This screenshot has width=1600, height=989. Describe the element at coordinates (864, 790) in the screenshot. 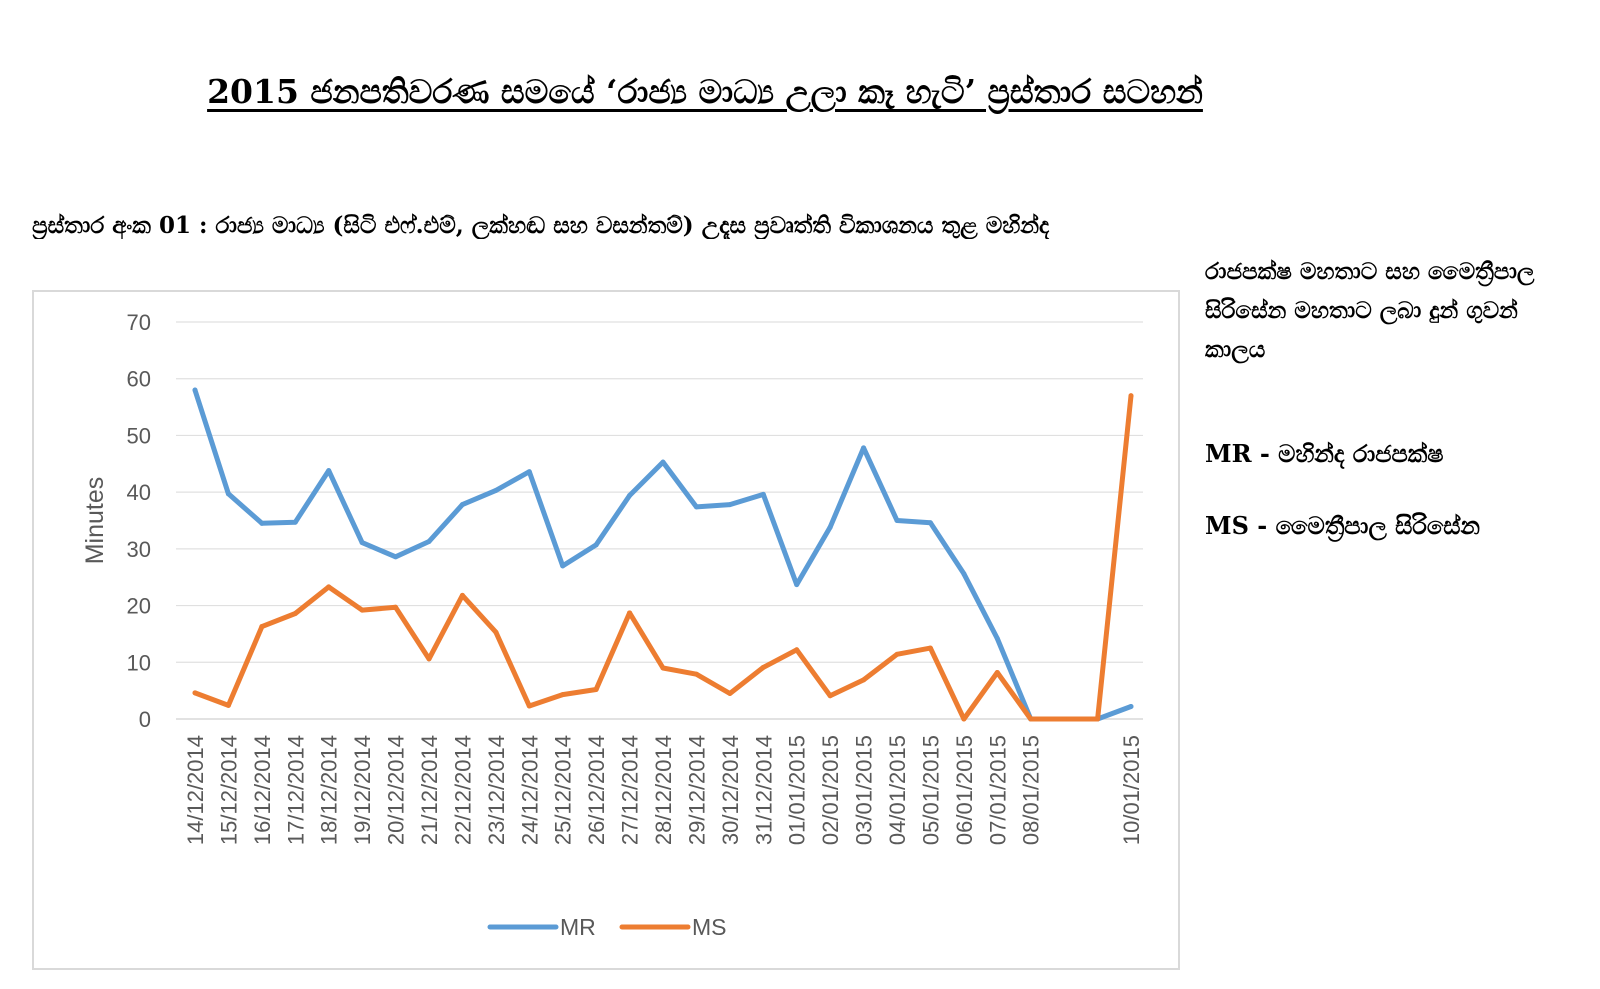

I see `x-tick-label: 03/01/2015` at that location.